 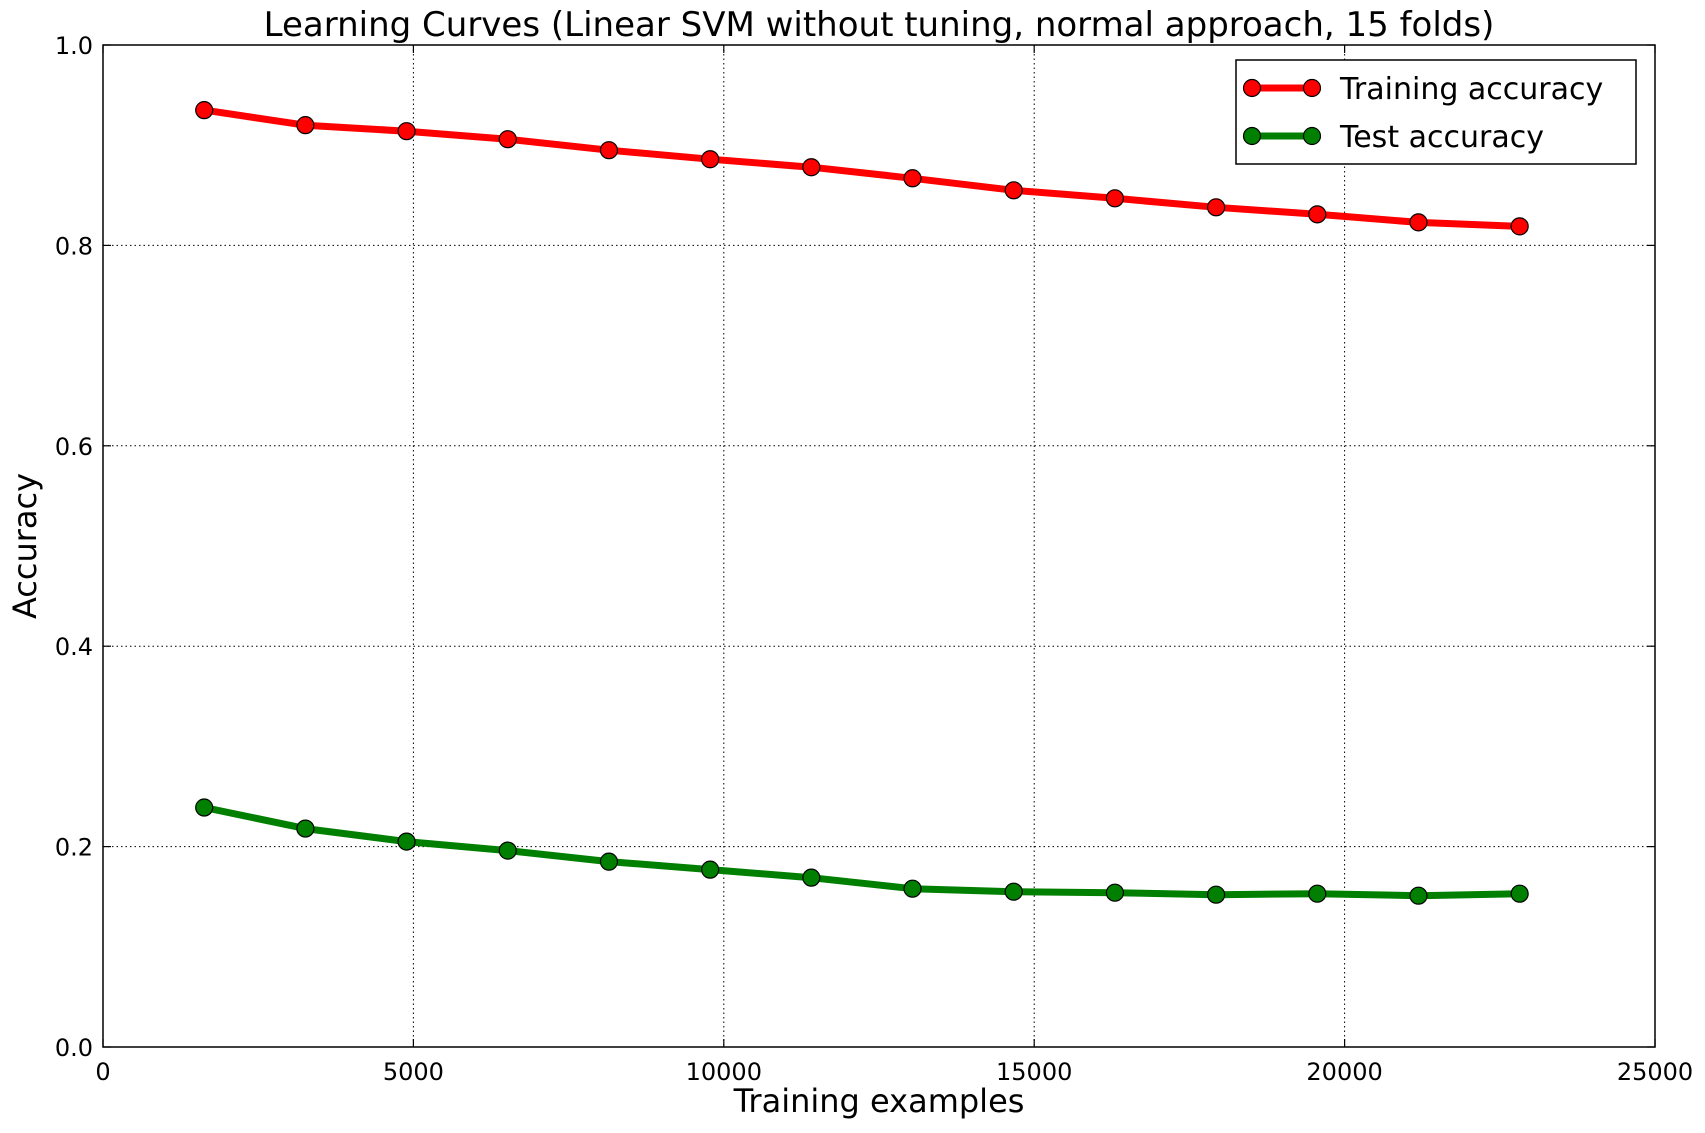 What do you see at coordinates (1422, 113) in the screenshot?
I see `legend-entries: Training accuracy Test accuracy` at bounding box center [1422, 113].